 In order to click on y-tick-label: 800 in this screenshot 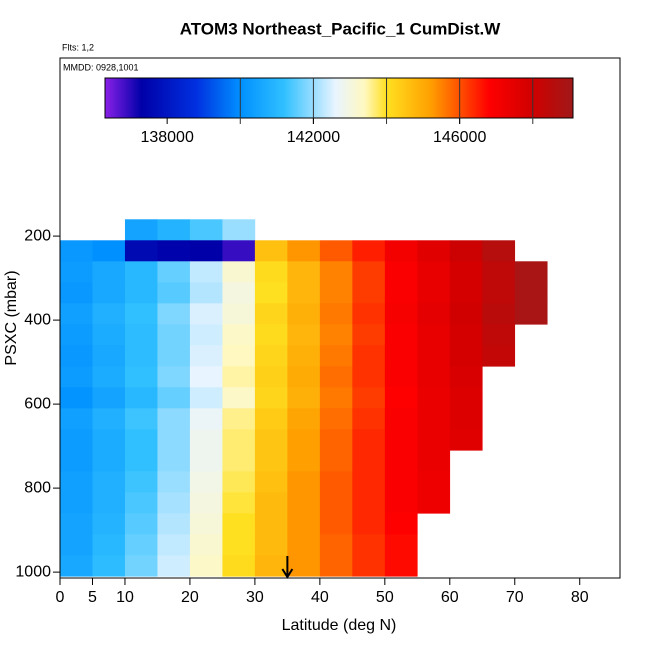, I will do `click(37, 487)`.